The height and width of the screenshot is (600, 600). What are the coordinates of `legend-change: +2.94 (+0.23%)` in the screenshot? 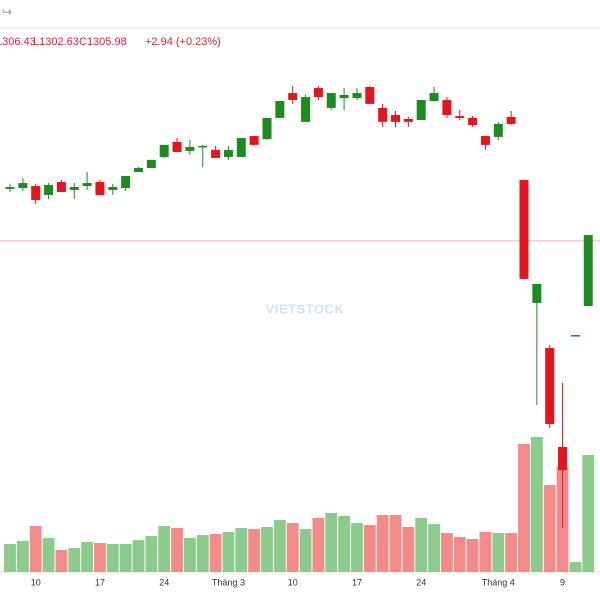 It's located at (183, 42).